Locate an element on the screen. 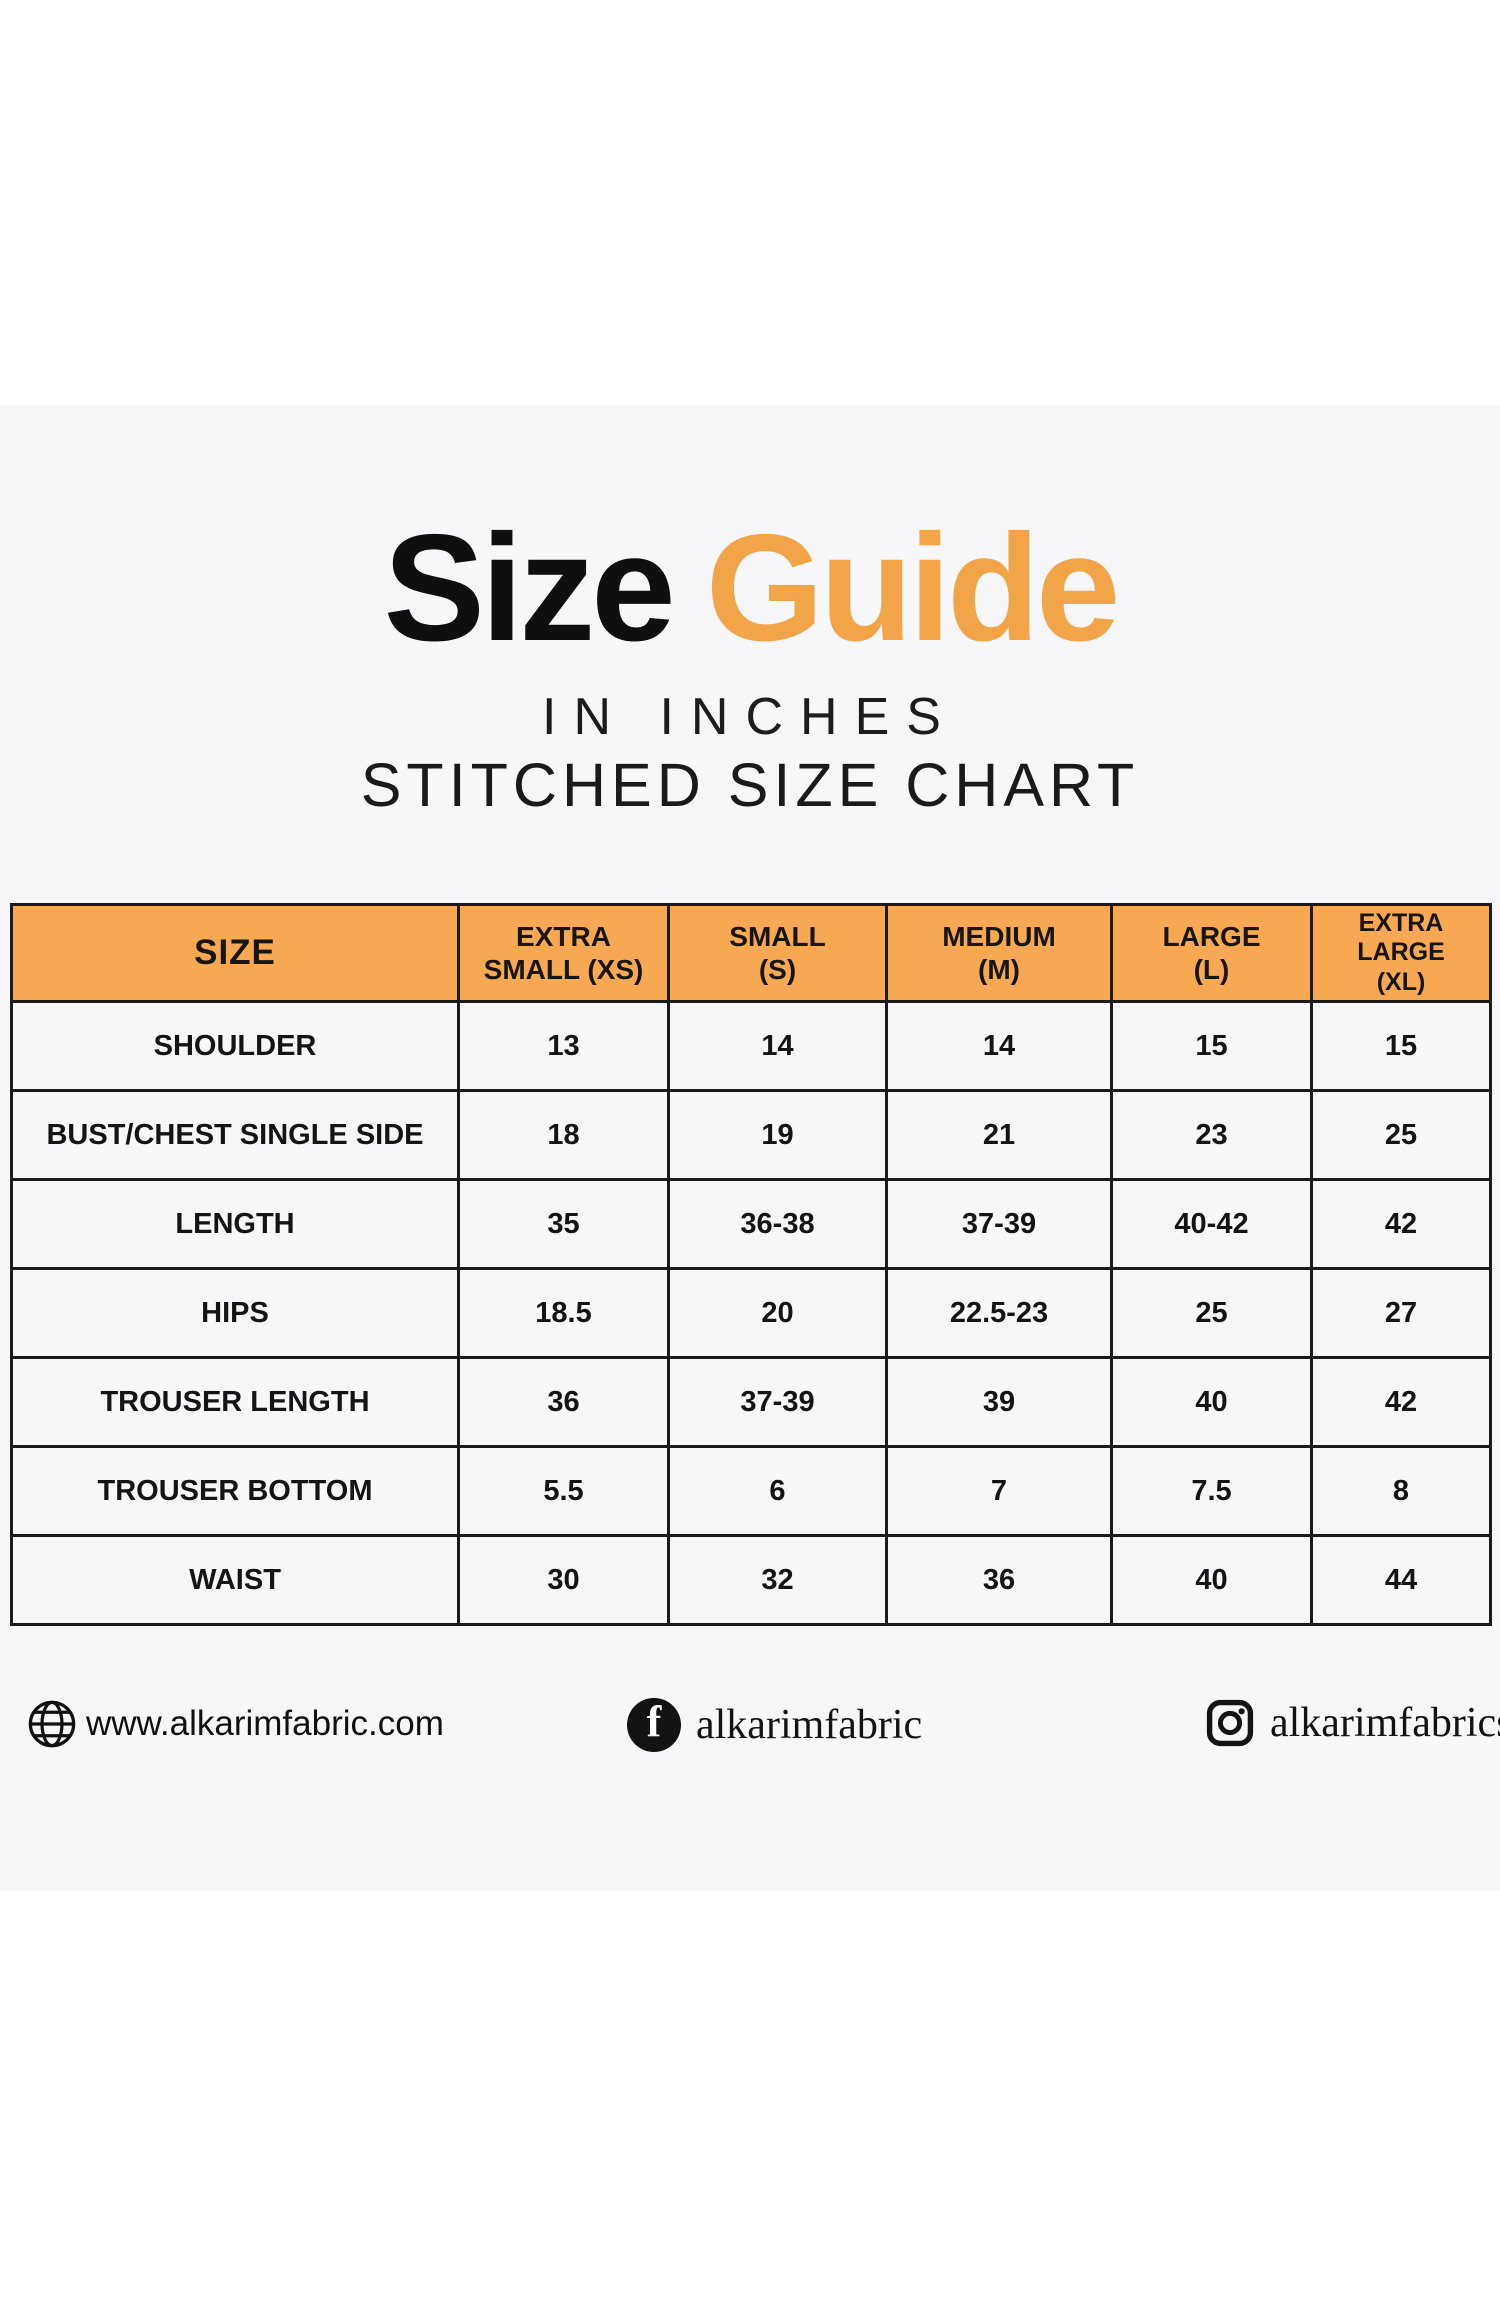  size-value-cell: 22.5-23 is located at coordinates (999, 1313).